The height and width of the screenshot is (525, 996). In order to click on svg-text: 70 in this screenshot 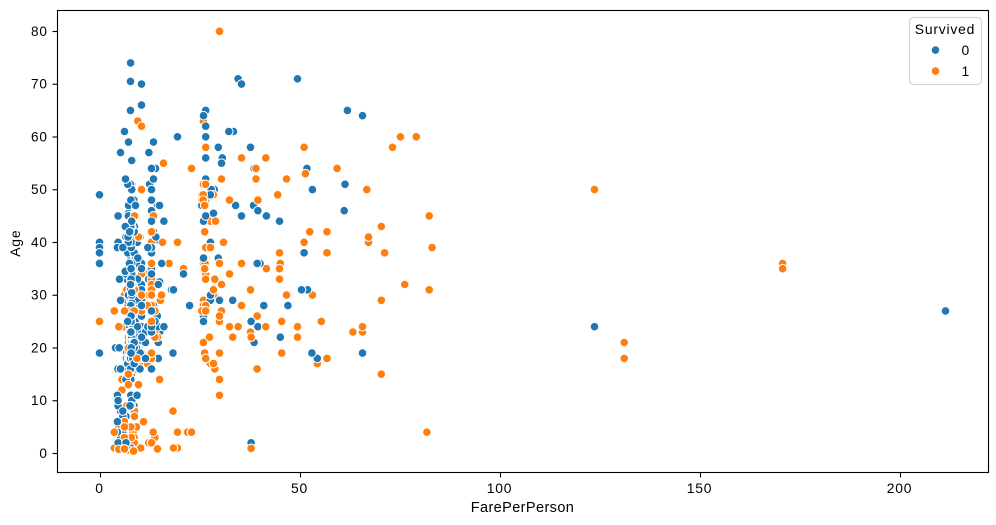, I will do `click(39, 84)`.